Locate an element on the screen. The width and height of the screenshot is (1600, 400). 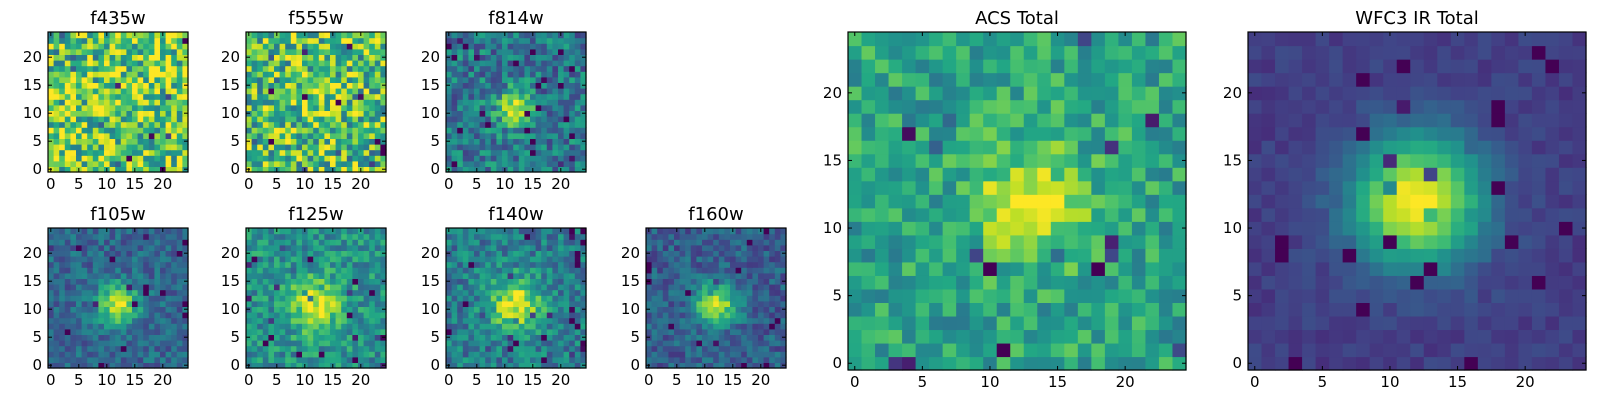
heatmap-pixels is located at coordinates (516, 298).